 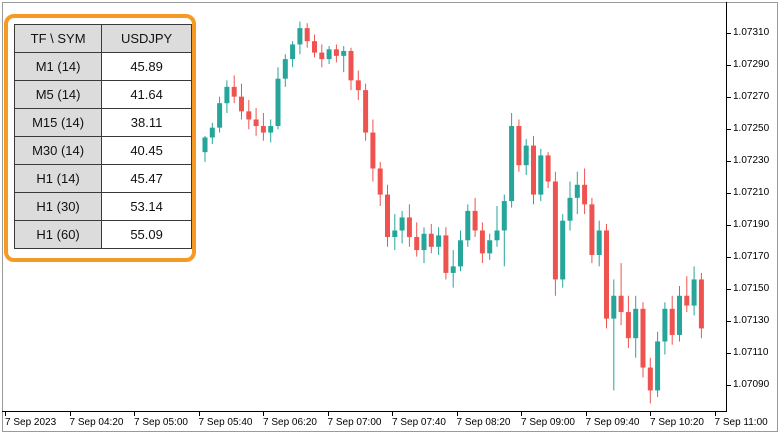 What do you see at coordinates (751, 96) in the screenshot?
I see `price-label: 1.07270` at bounding box center [751, 96].